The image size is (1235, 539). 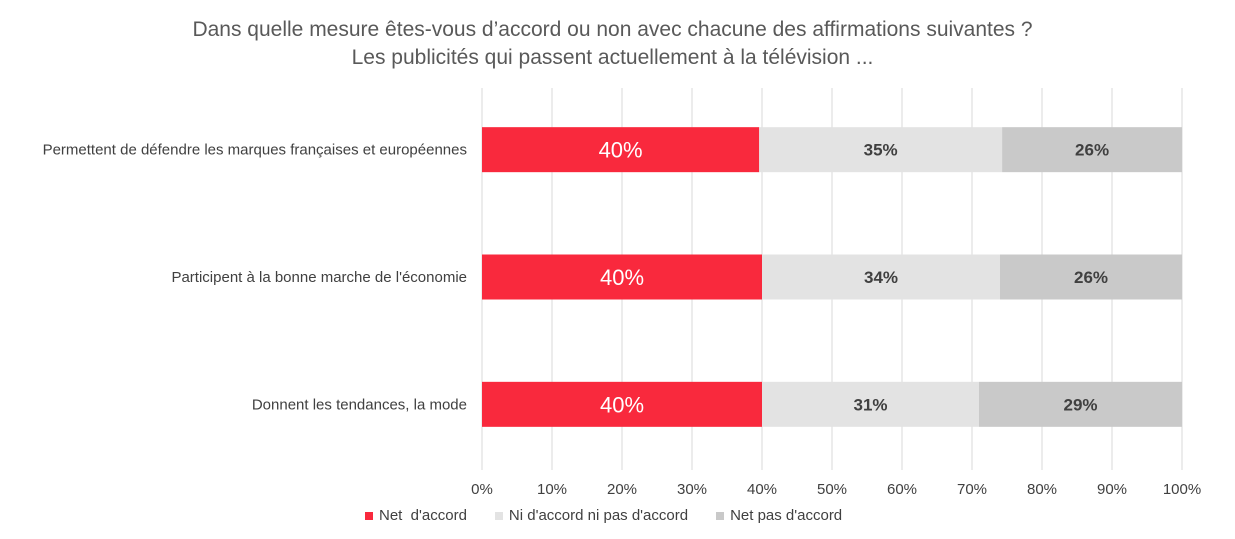 What do you see at coordinates (1182, 489) in the screenshot?
I see `x-tick-label: 100%` at bounding box center [1182, 489].